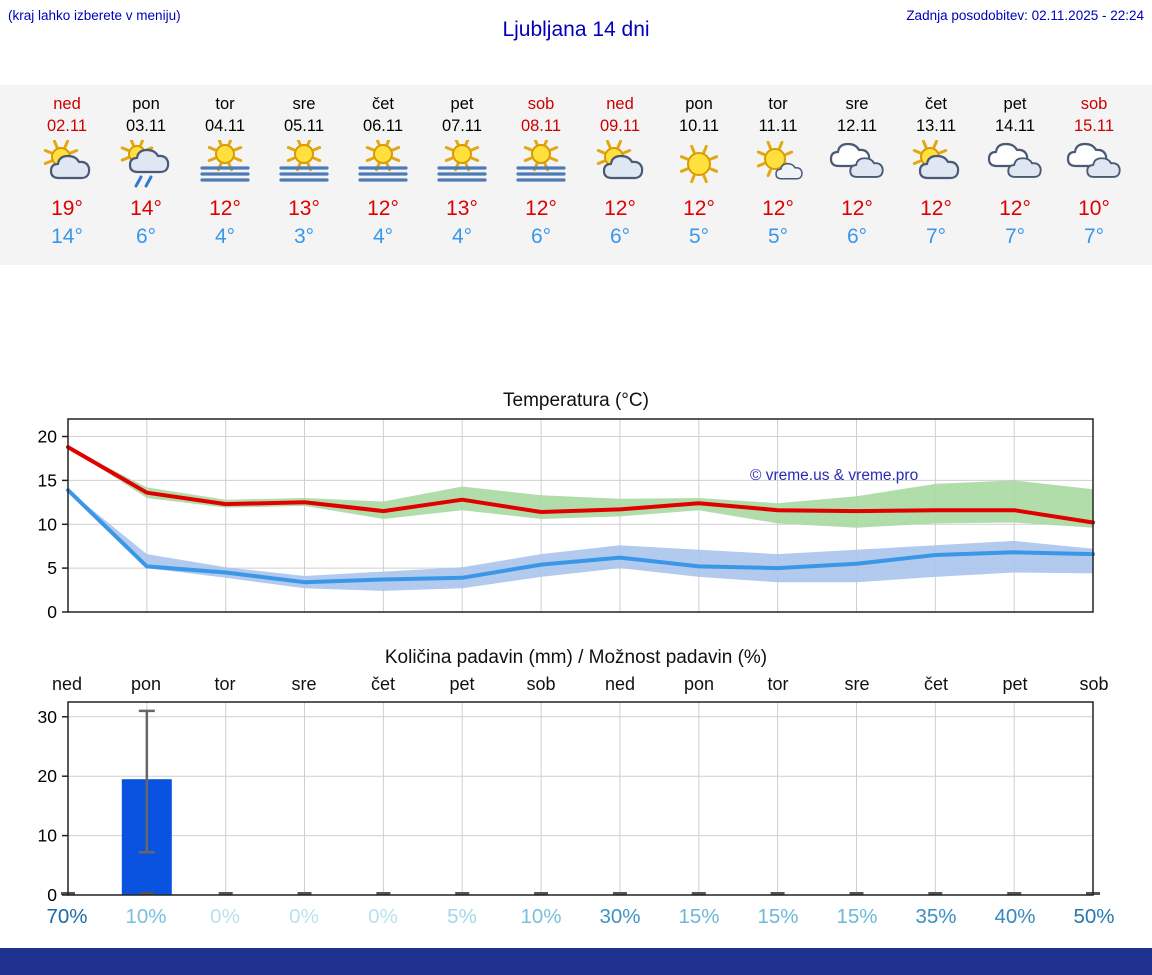 This screenshot has width=1152, height=975. Describe the element at coordinates (304, 104) in the screenshot. I see `day-name: sre` at that location.